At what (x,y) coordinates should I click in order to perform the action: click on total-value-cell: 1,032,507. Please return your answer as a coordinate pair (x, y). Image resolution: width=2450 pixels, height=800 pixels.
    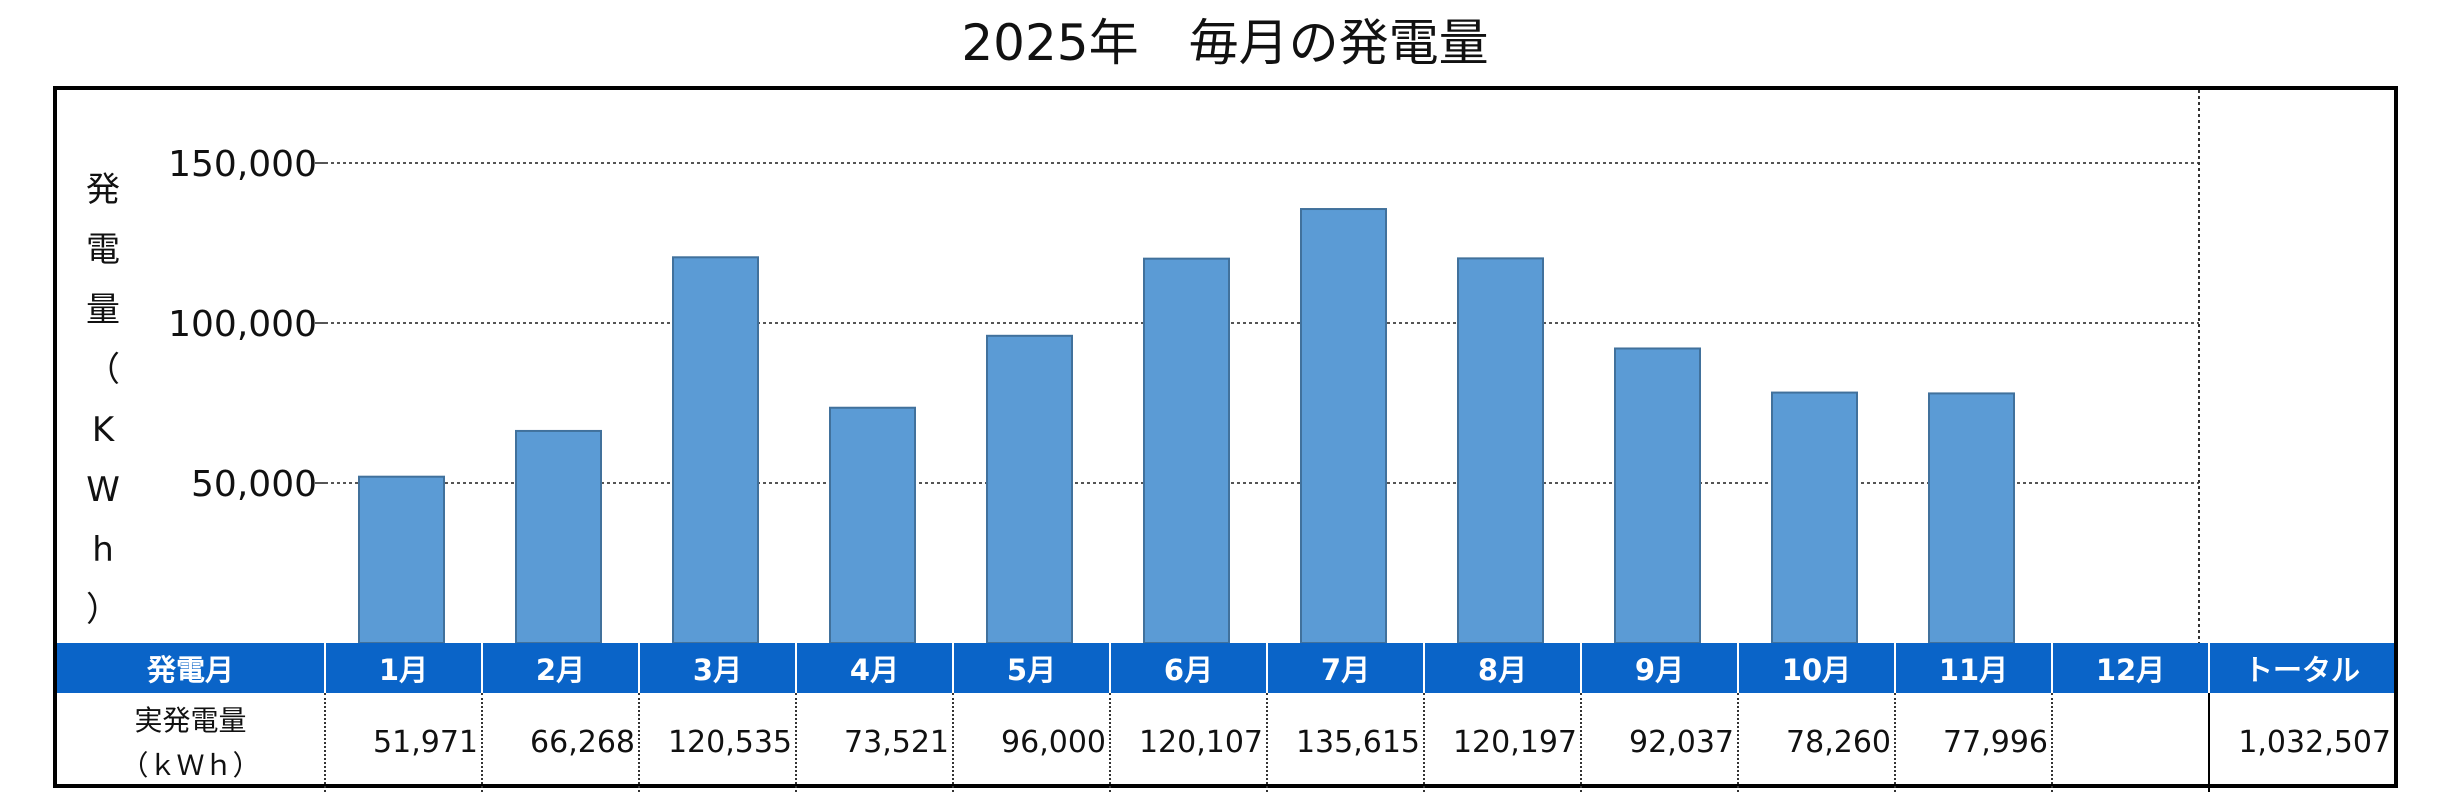
    Looking at the image, I should click on (2301, 742).